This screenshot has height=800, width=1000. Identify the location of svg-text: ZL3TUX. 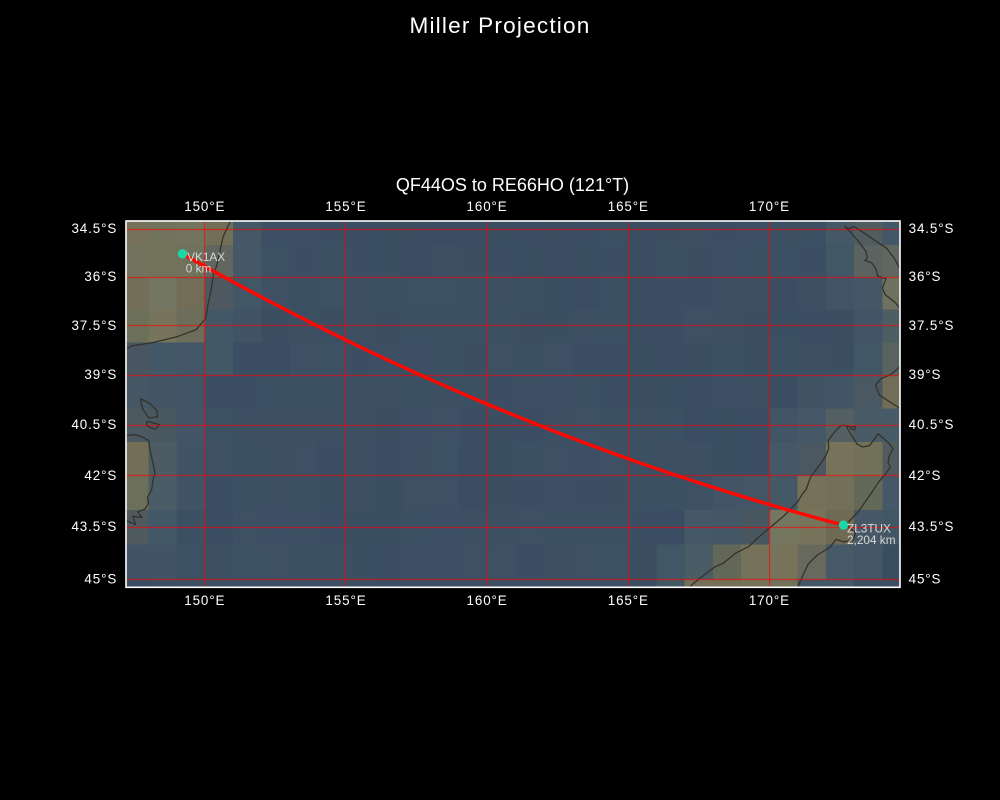
(869, 528).